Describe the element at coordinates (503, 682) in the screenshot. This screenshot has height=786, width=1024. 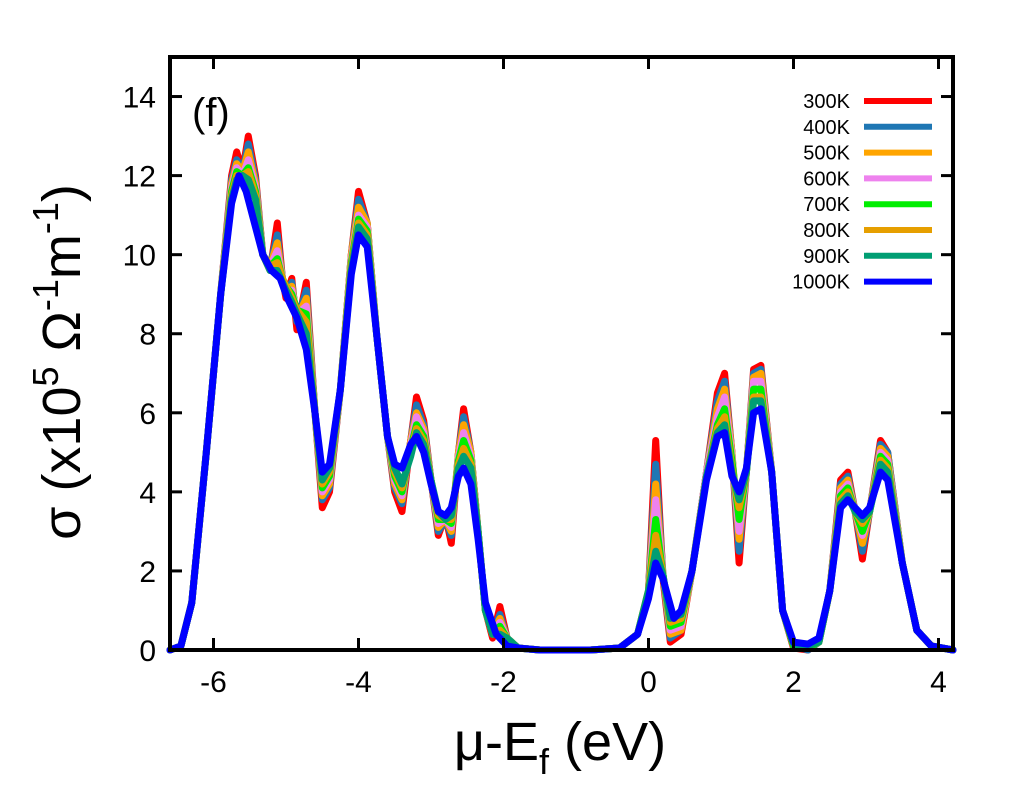
I see `x-tick-label: -2` at that location.